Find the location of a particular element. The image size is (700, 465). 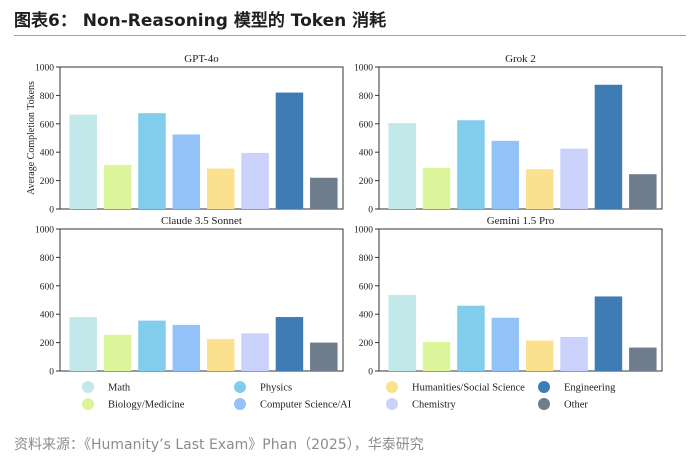

legend-label: Math is located at coordinates (119, 388).